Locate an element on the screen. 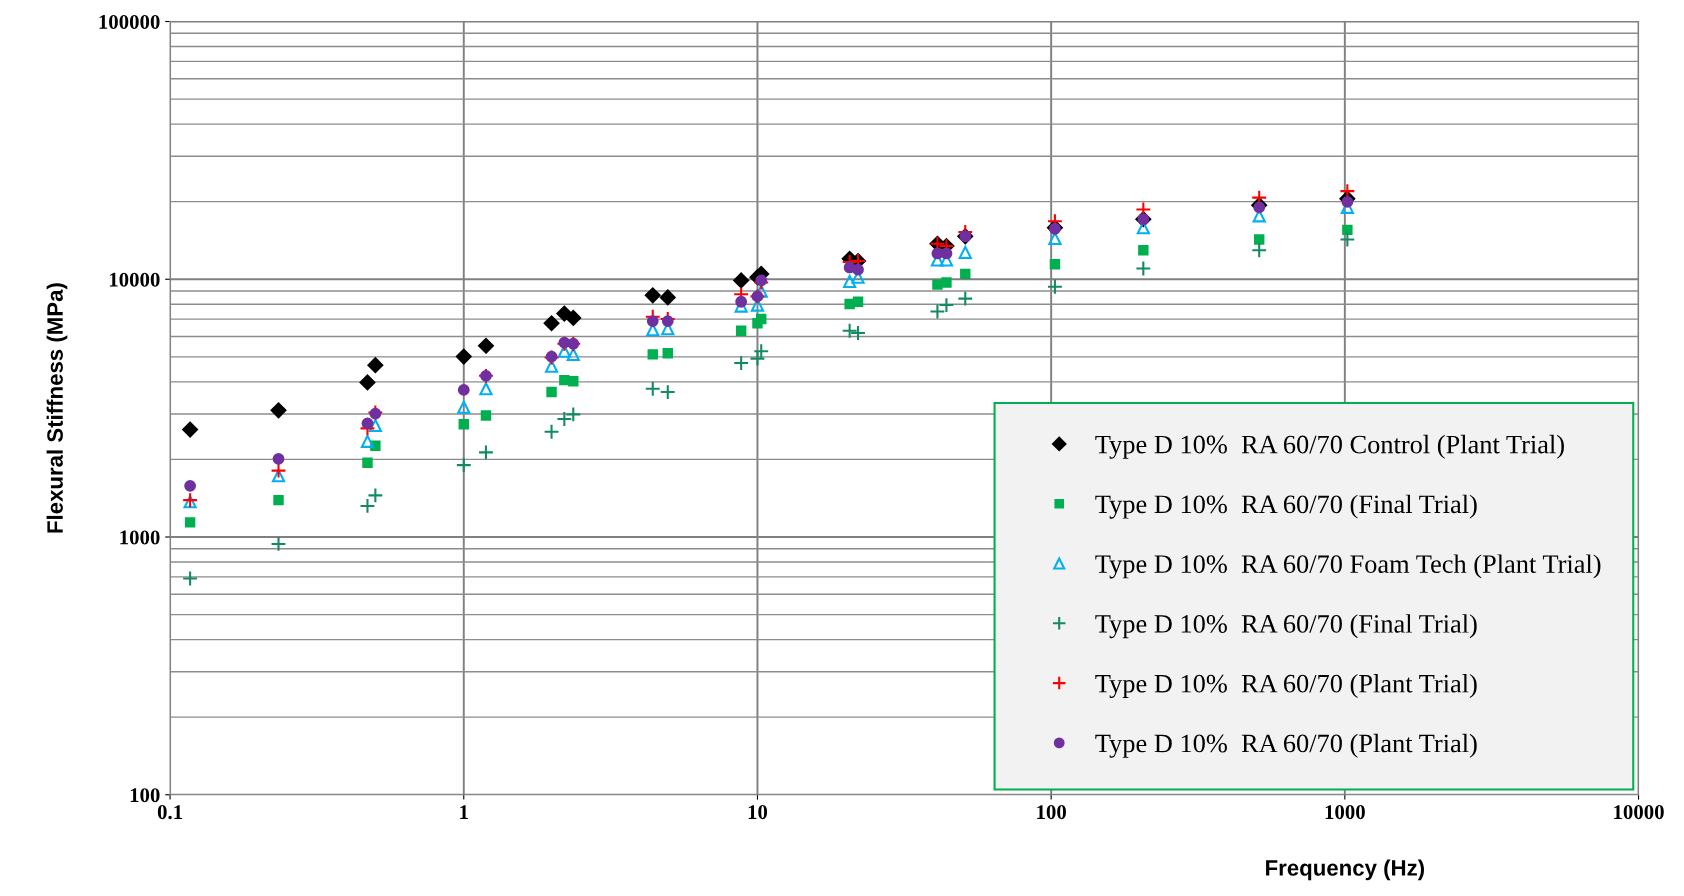 Image resolution: width=1684 pixels, height=896 pixels. legend-label: Type D 10% RA 60/70 Foam Tech (Plant Trial) is located at coordinates (1348, 566).